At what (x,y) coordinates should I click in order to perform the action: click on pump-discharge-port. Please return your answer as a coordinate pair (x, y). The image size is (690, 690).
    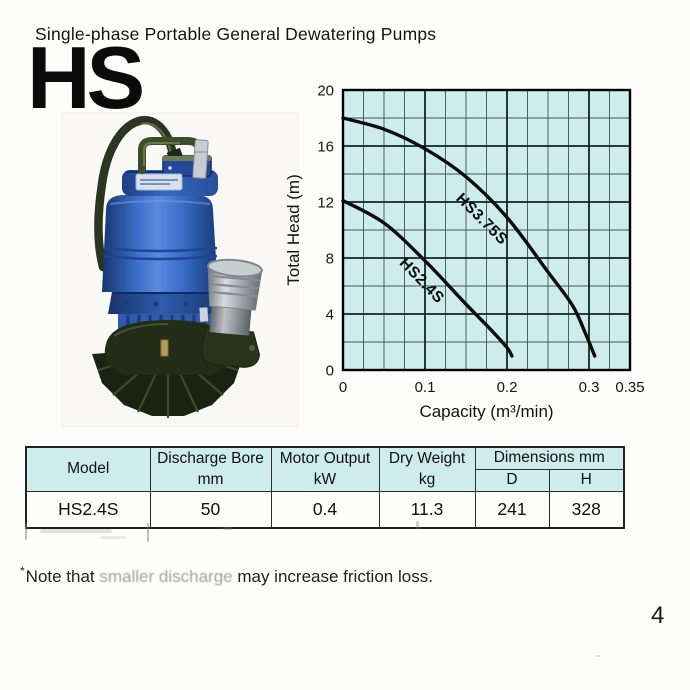
    Looking at the image, I should click on (231, 313).